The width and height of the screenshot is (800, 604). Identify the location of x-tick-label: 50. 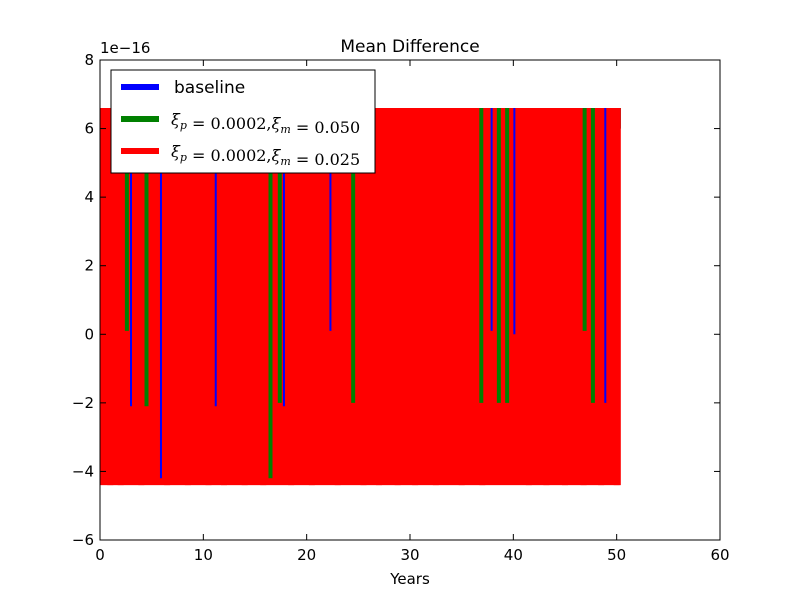
(616, 555).